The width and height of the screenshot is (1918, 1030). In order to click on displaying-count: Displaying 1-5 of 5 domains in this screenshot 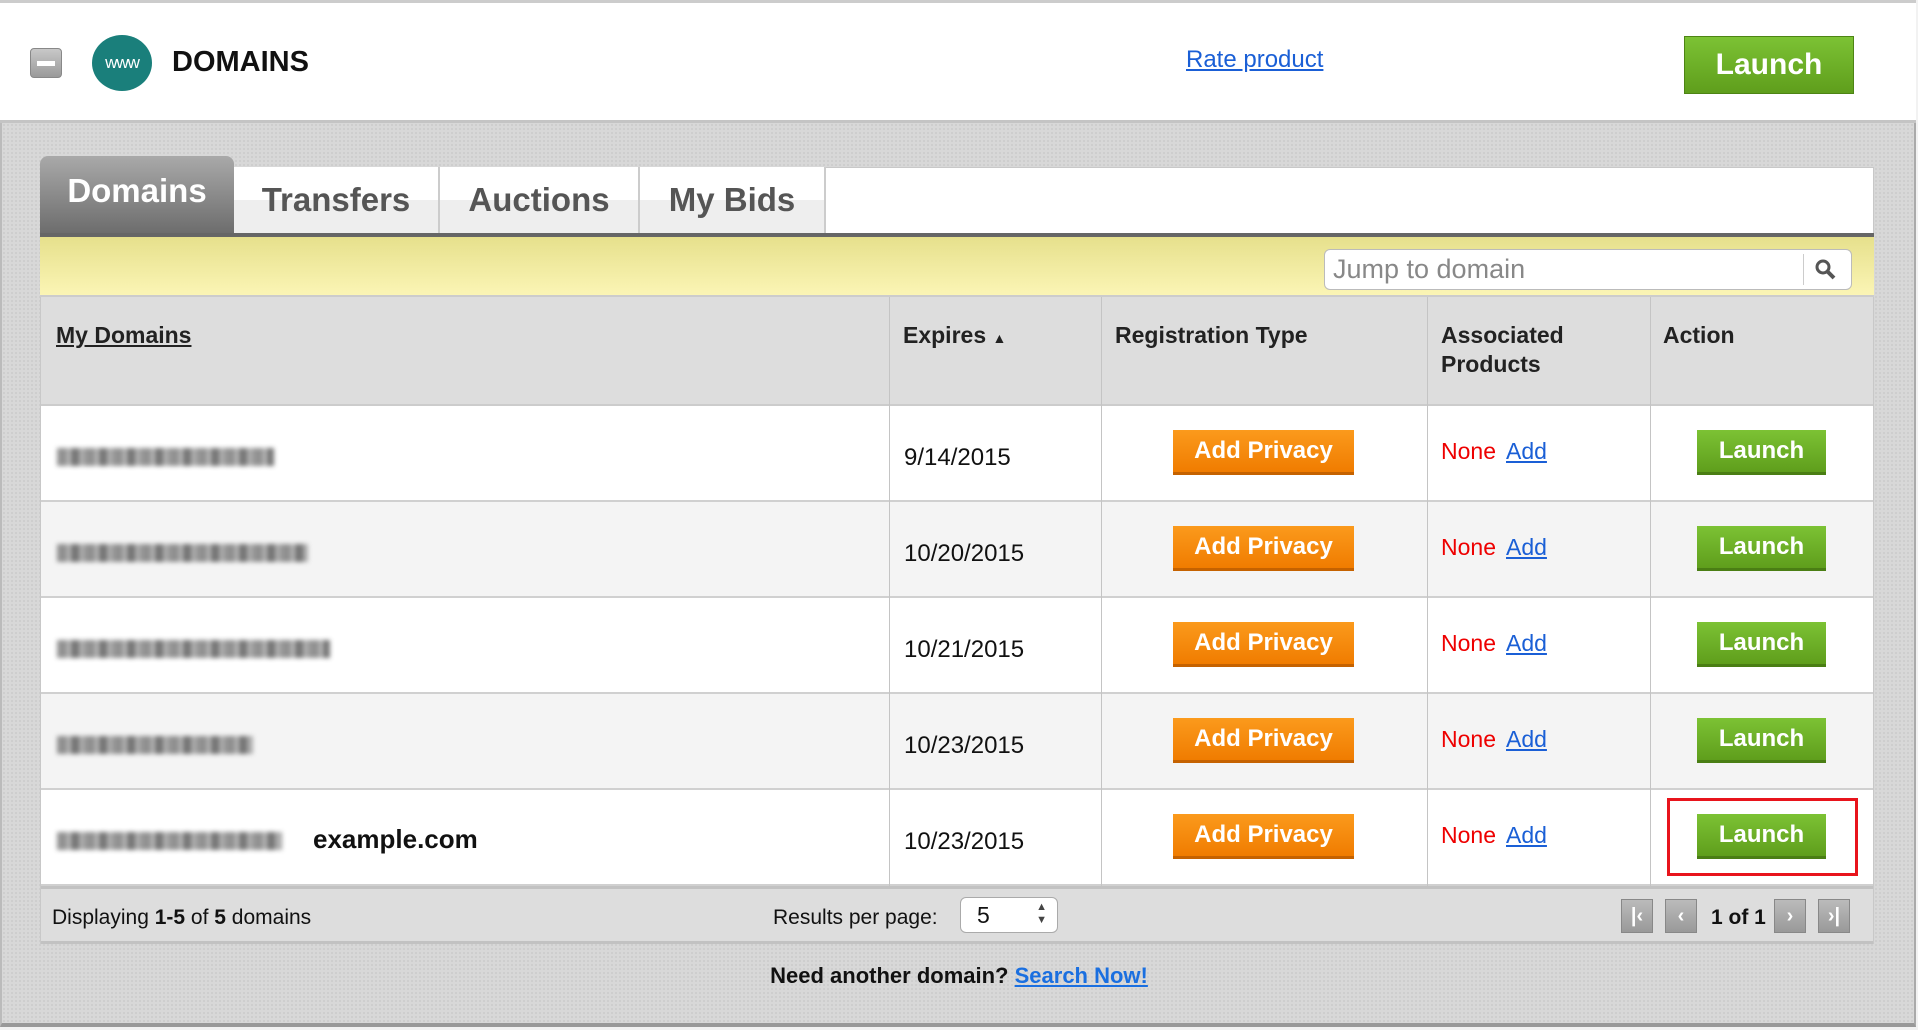, I will do `click(182, 917)`.